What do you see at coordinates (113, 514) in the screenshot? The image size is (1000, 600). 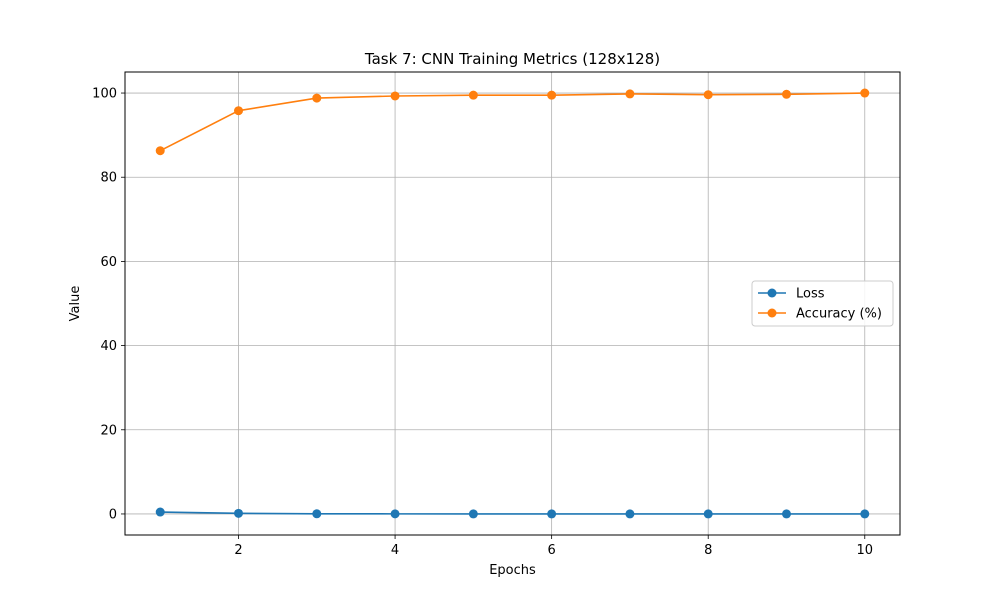 I see `y-tick-label: 0` at bounding box center [113, 514].